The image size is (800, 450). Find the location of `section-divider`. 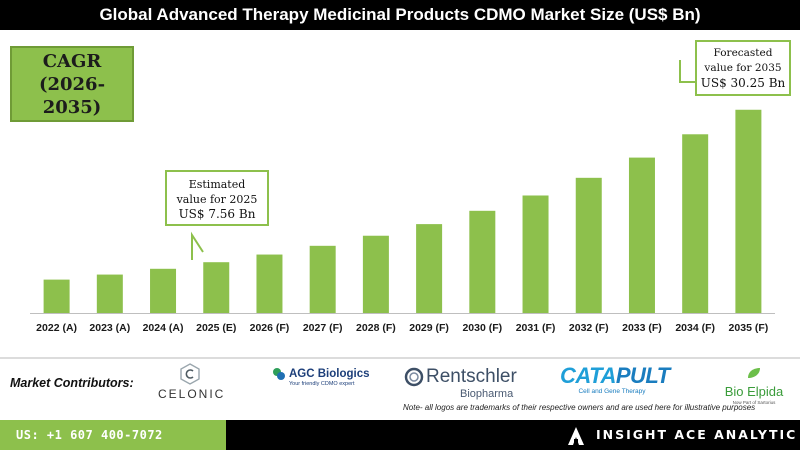

section-divider is located at coordinates (400, 358).